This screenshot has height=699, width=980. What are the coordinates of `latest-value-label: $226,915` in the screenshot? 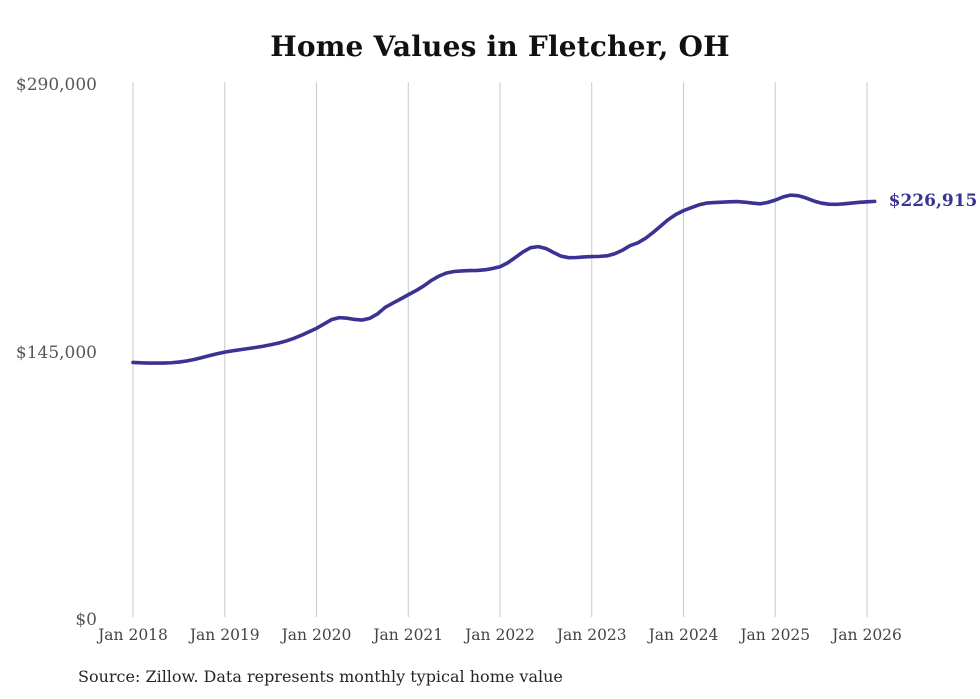 It's located at (933, 201).